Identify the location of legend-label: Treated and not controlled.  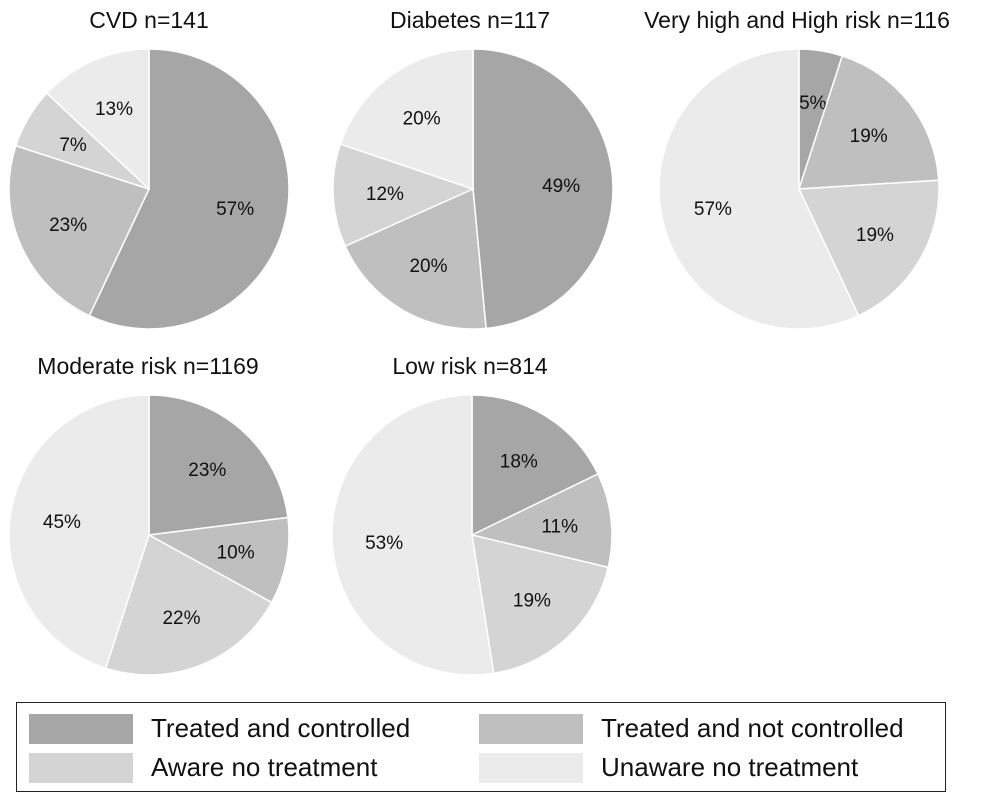
(752, 728).